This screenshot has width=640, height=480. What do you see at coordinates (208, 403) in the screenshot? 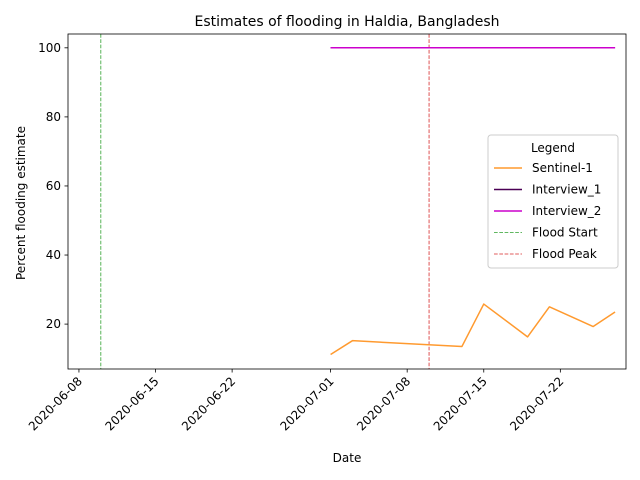
I see `x-tick-label: 2020-06-22` at bounding box center [208, 403].